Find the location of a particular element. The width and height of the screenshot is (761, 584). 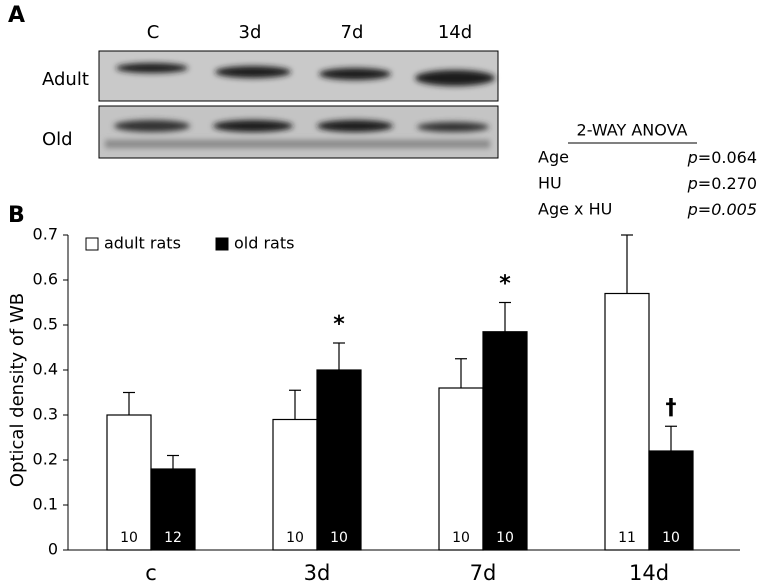

anova-p: p=0.064 is located at coordinates (722, 157).